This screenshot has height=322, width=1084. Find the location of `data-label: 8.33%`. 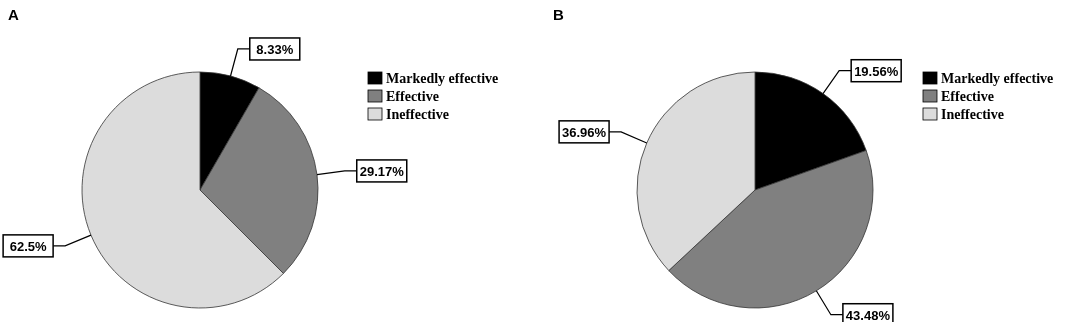

data-label: 8.33% is located at coordinates (275, 49).